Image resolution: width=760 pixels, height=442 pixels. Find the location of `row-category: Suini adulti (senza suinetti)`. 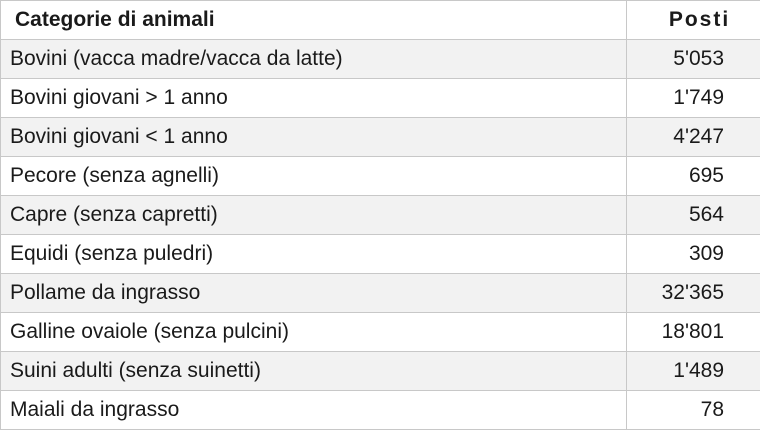

row-category: Suini adulti (senza suinetti) is located at coordinates (313, 371).